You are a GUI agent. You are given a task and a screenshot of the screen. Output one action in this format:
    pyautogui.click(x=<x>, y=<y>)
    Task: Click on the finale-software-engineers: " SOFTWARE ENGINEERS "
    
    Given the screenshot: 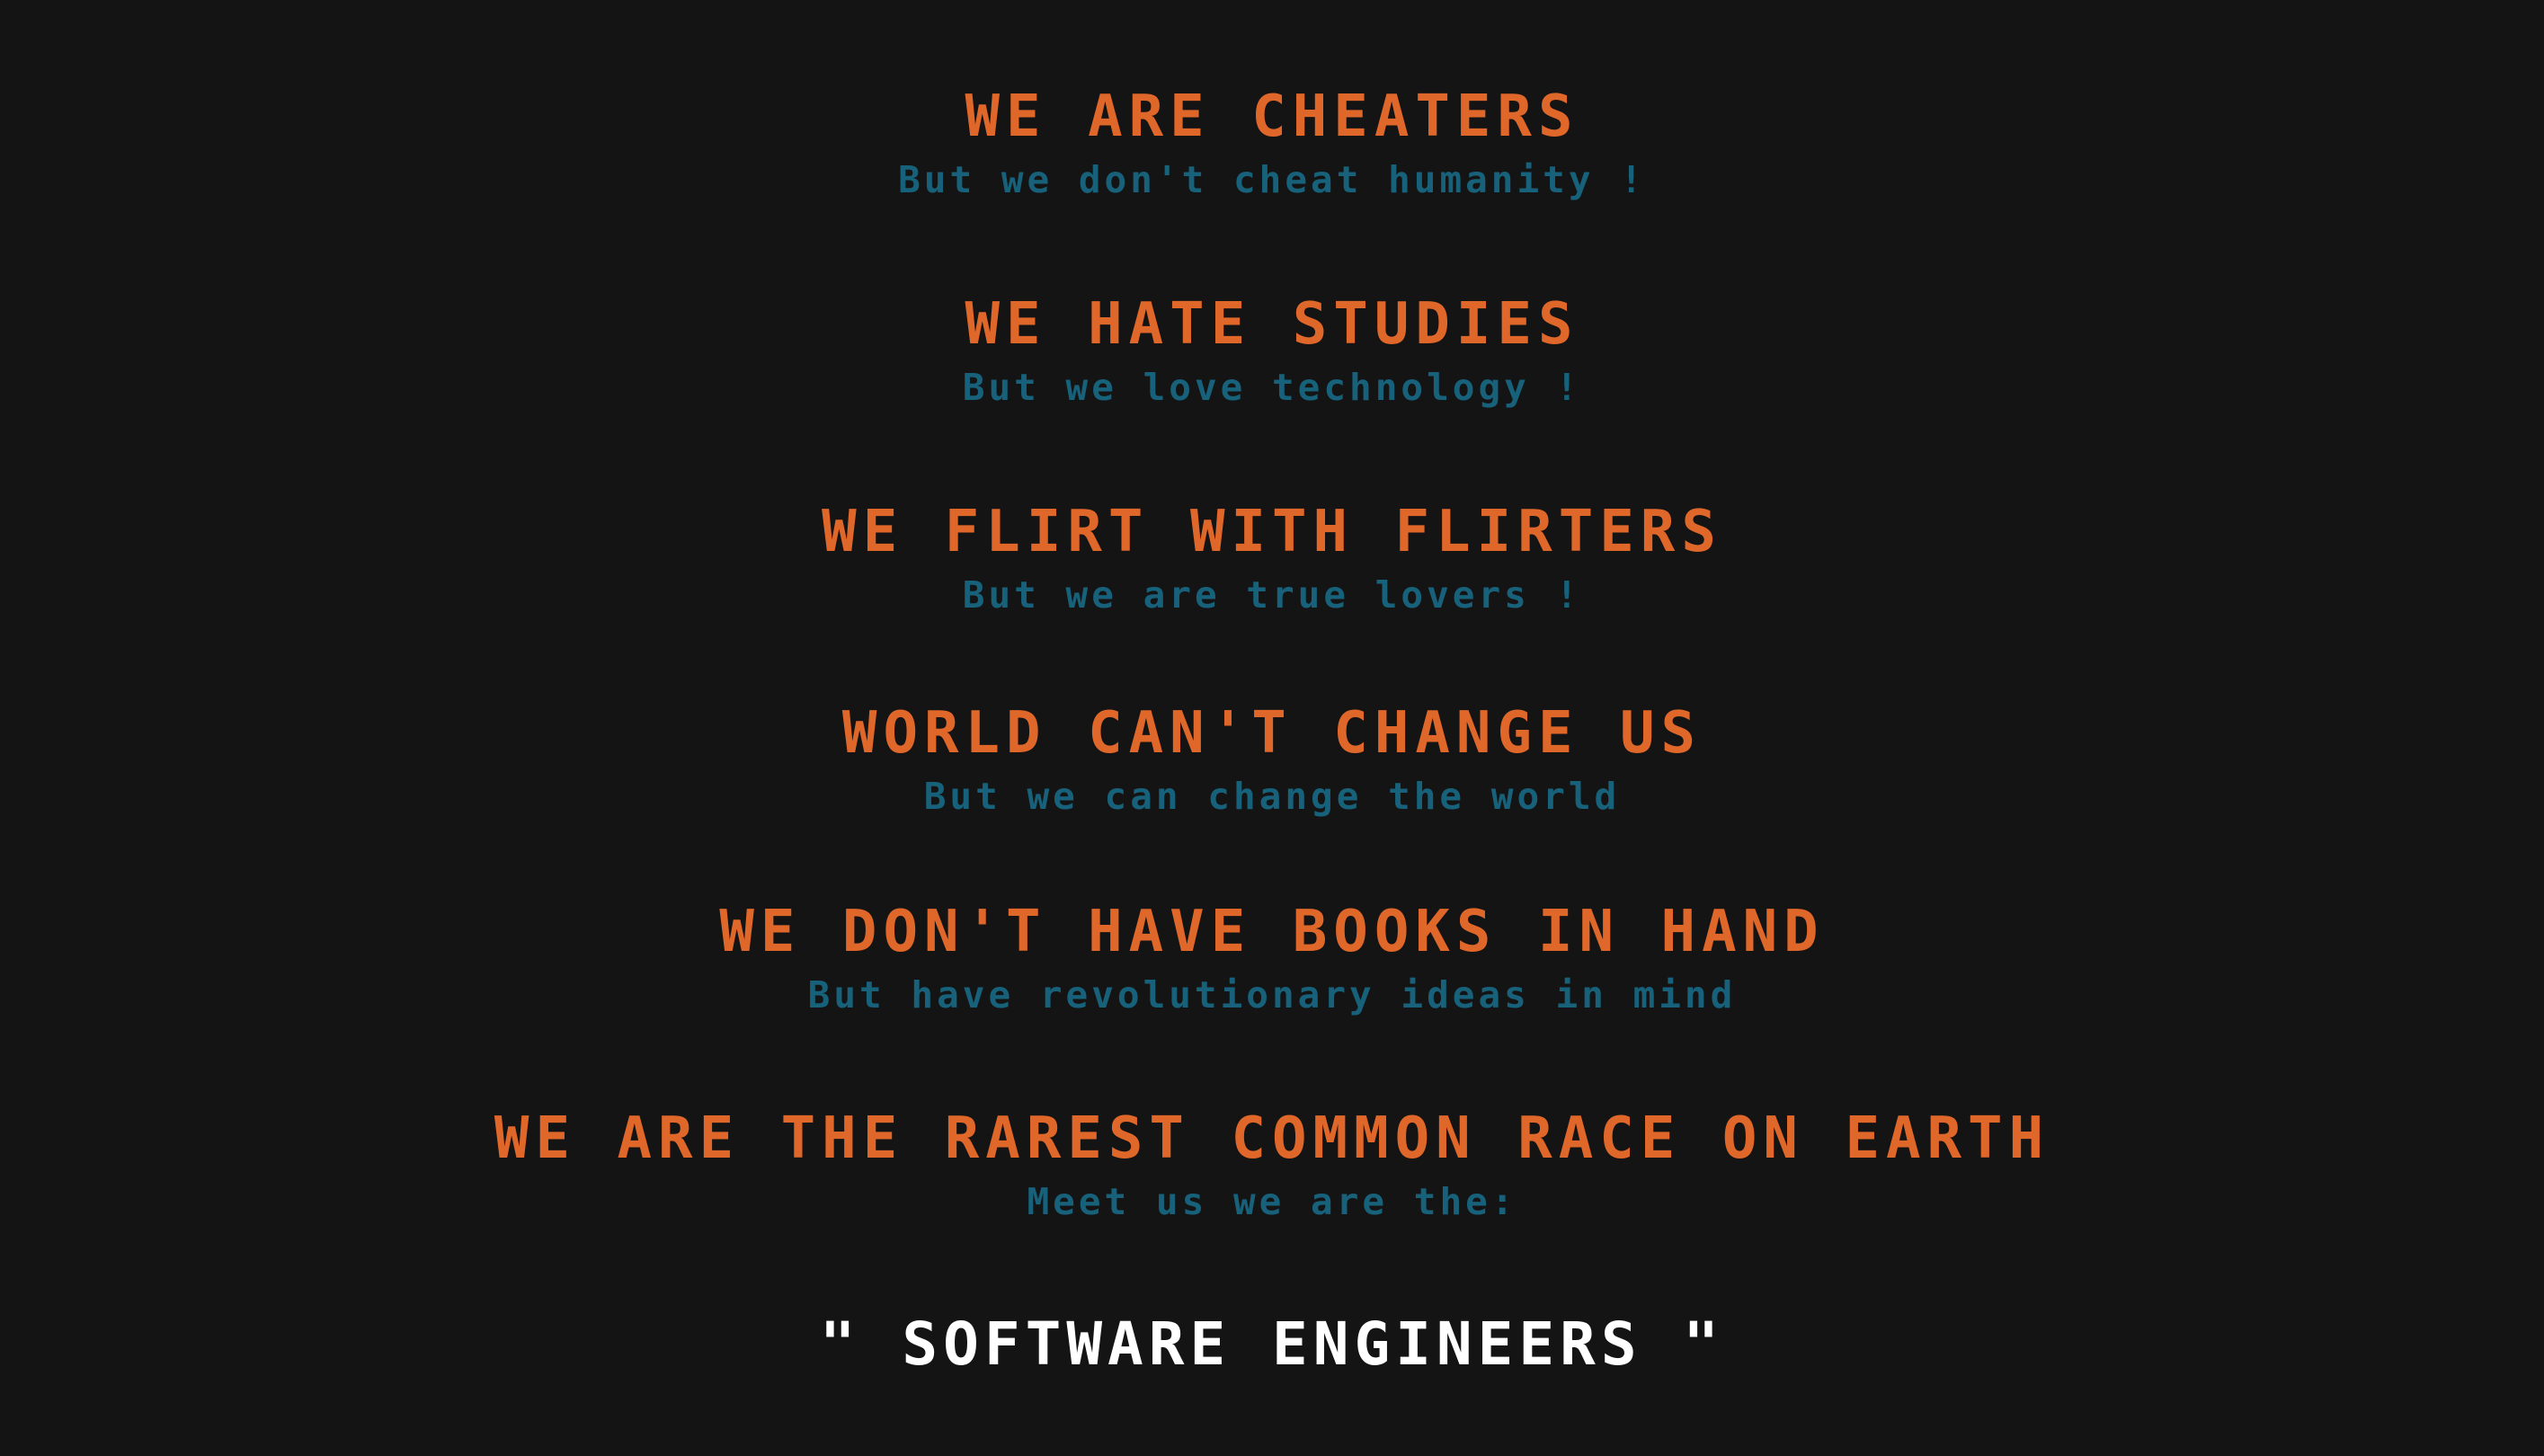 What is the action you would take?
    pyautogui.click(x=1272, y=1344)
    